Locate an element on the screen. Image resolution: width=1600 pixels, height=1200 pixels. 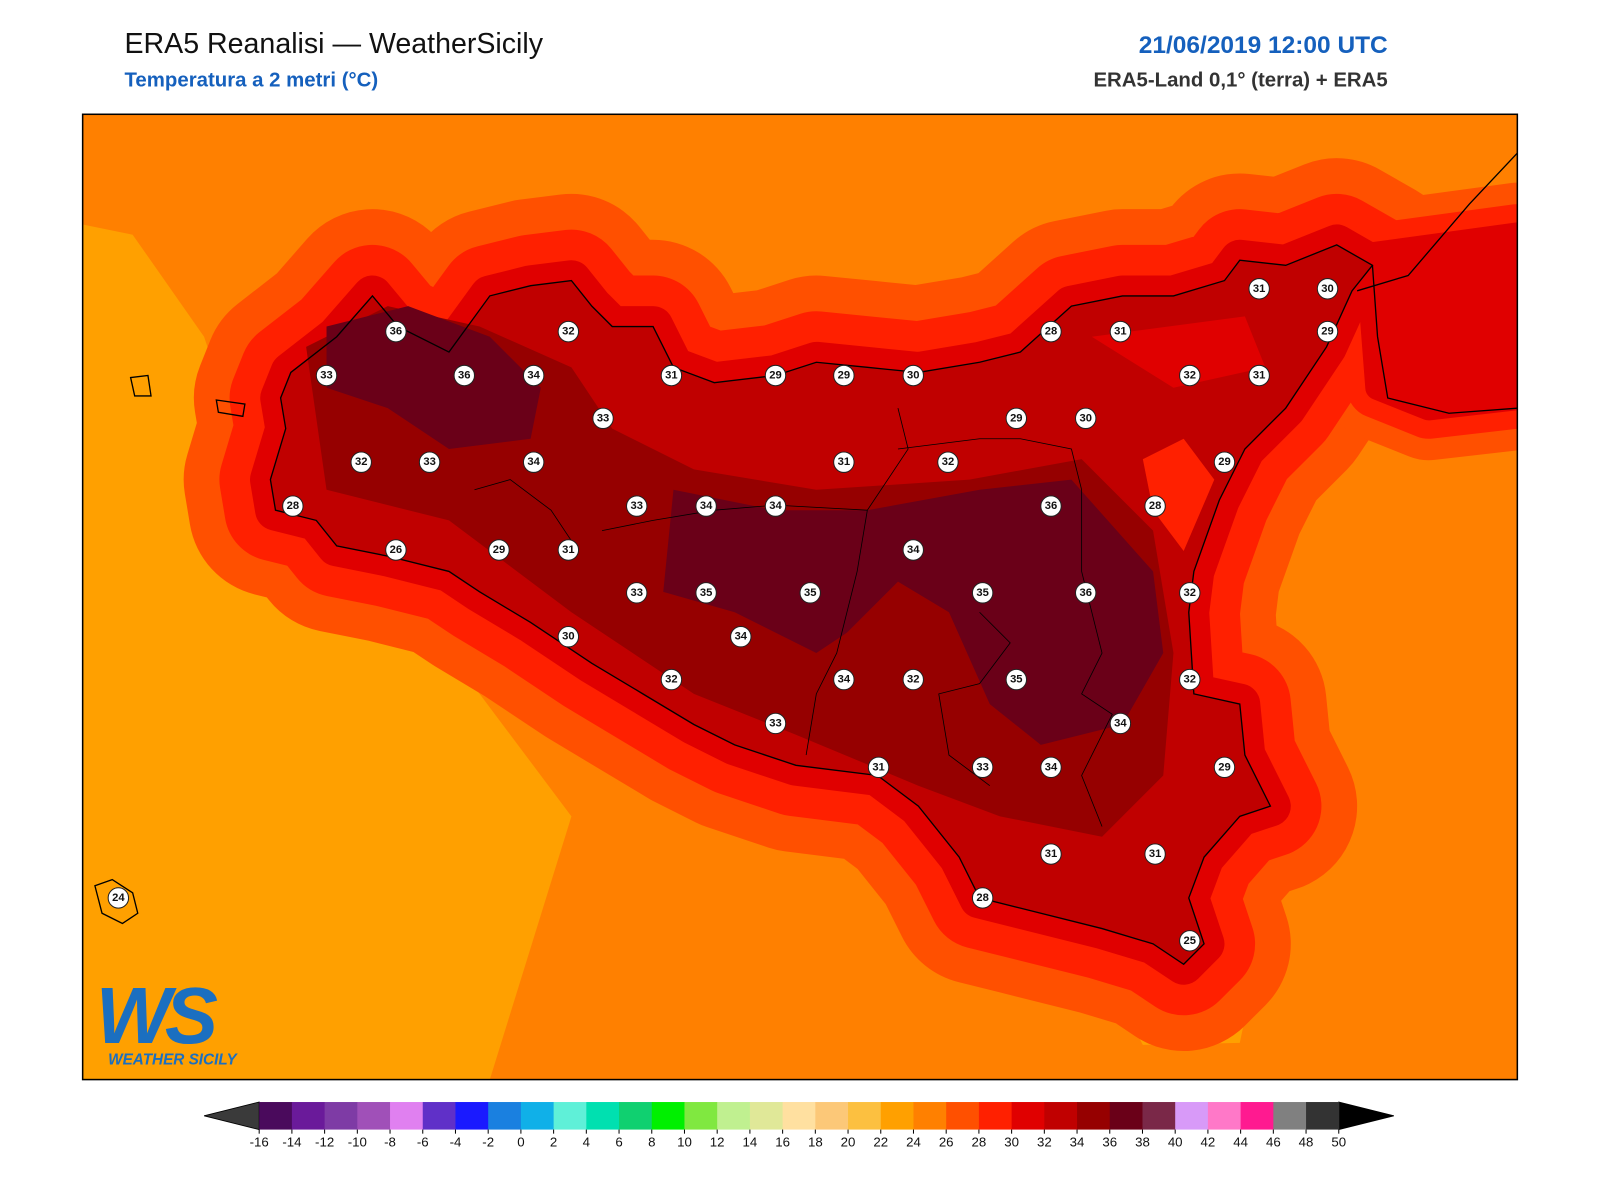
colorbar-tick-label: 16 is located at coordinates (782, 1141).